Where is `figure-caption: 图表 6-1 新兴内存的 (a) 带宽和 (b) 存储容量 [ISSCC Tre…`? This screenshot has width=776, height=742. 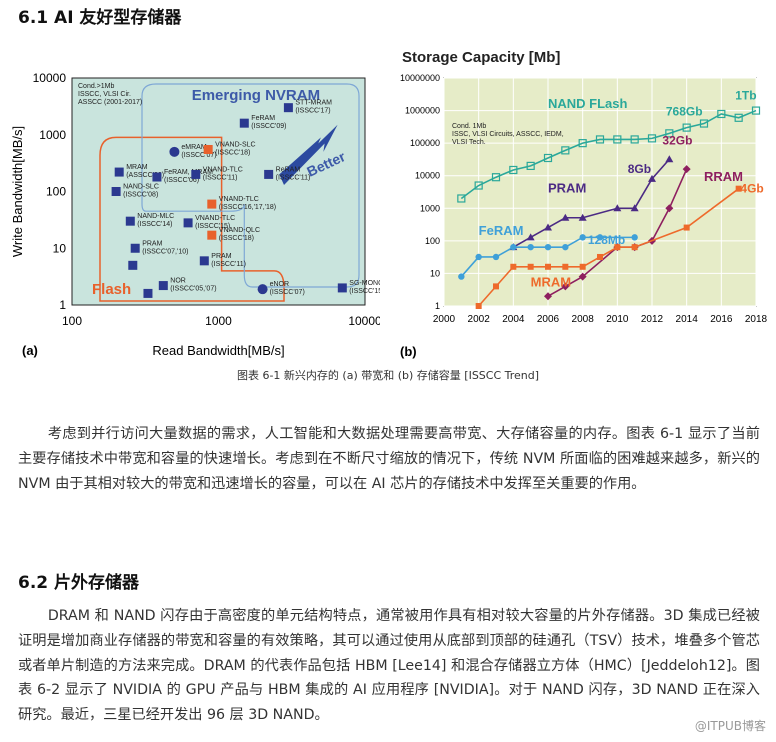 figure-caption: 图表 6-1 新兴内存的 (a) 带宽和 (b) 存储容量 [ISSCC Tre… is located at coordinates (388, 375).